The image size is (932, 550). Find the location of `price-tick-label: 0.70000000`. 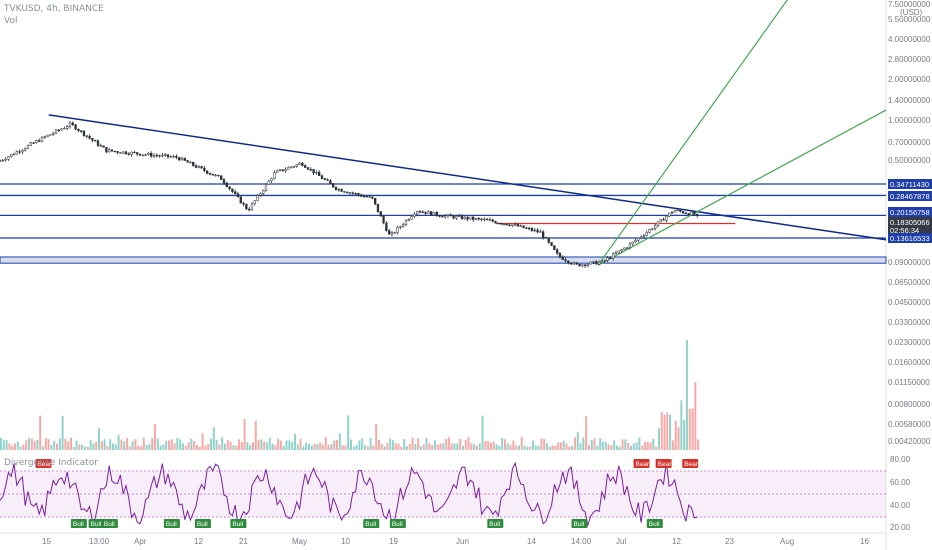

price-tick-label: 0.70000000 is located at coordinates (909, 142).